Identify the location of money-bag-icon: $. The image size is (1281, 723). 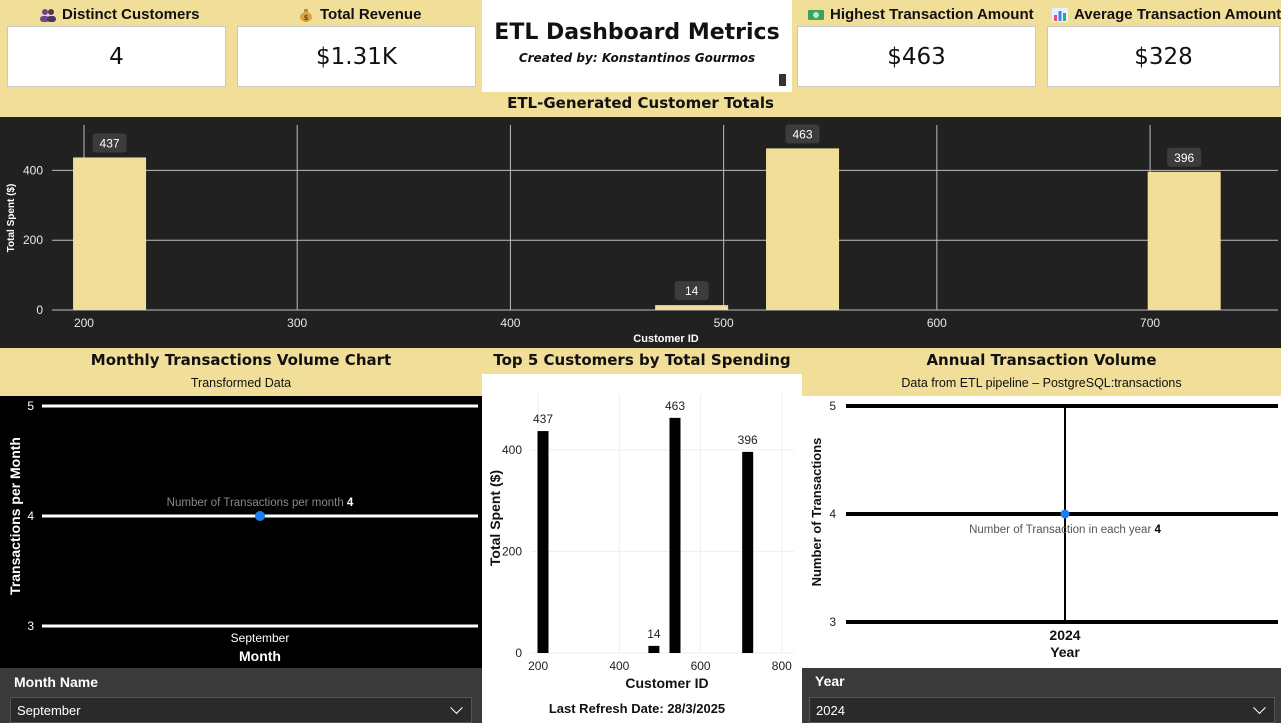
(306, 15).